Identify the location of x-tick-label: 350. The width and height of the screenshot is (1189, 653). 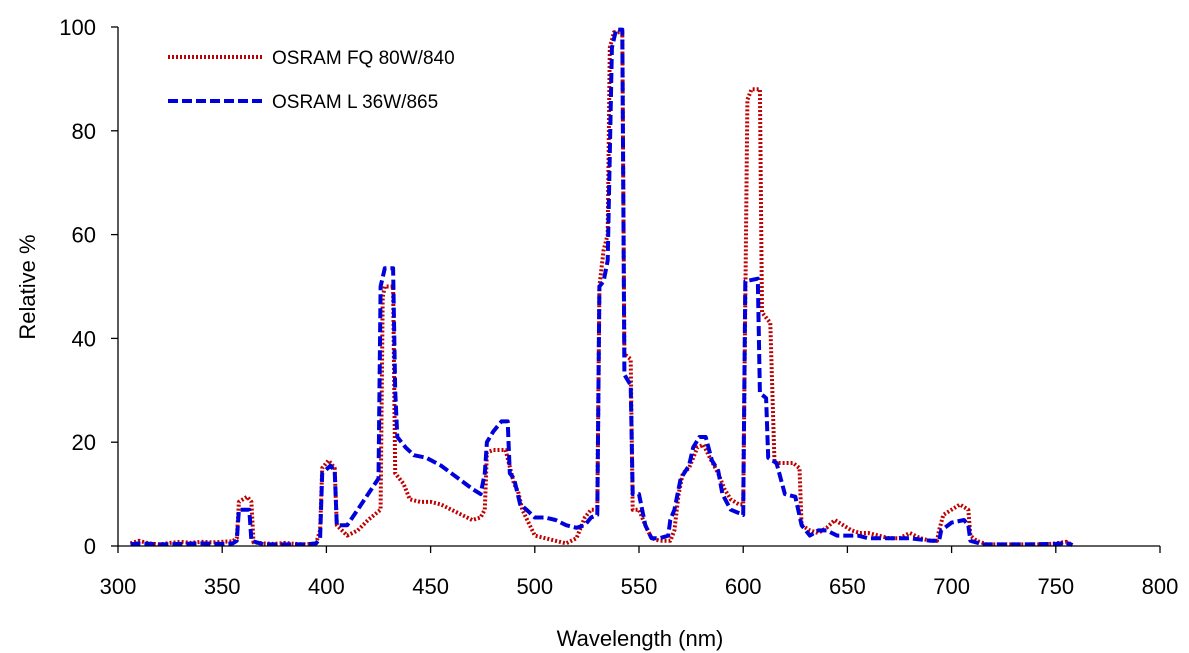
(222, 586).